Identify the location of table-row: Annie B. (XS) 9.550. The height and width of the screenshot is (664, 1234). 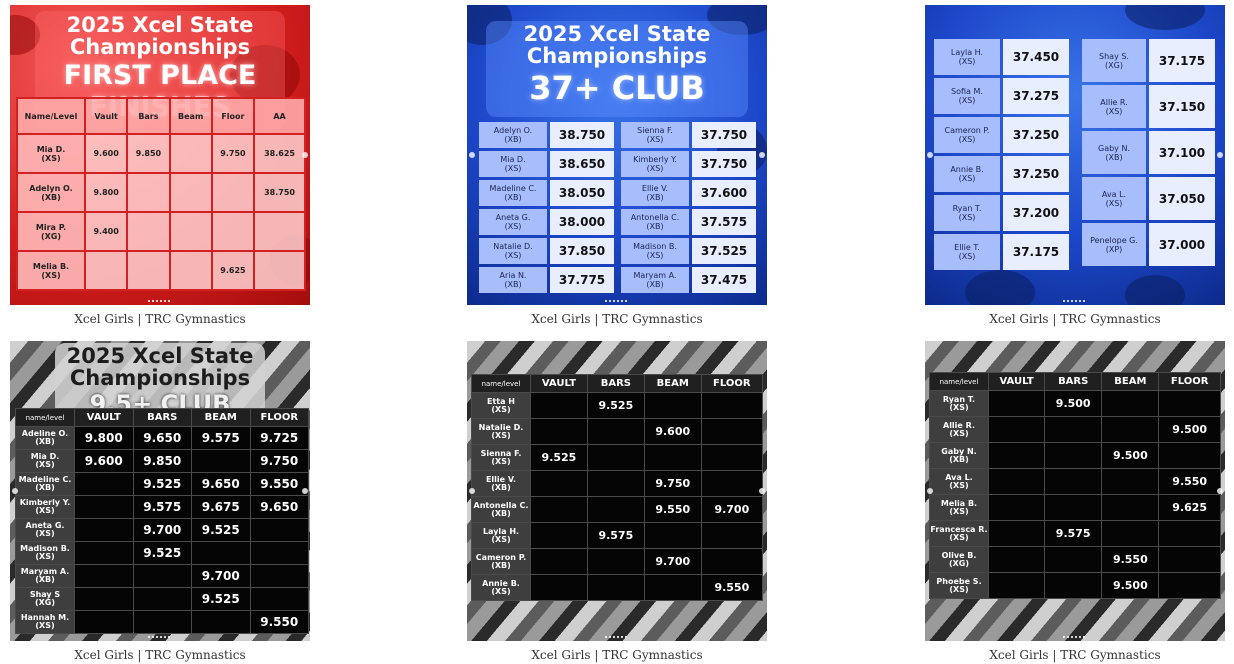
(617, 587).